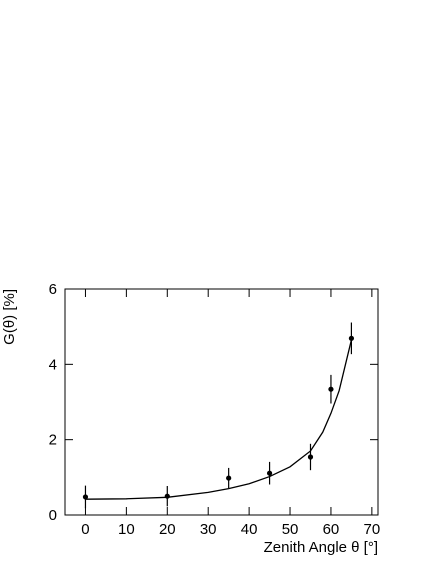 This screenshot has width=436, height=569. Describe the element at coordinates (53, 515) in the screenshot. I see `y-tick-label: 0` at that location.